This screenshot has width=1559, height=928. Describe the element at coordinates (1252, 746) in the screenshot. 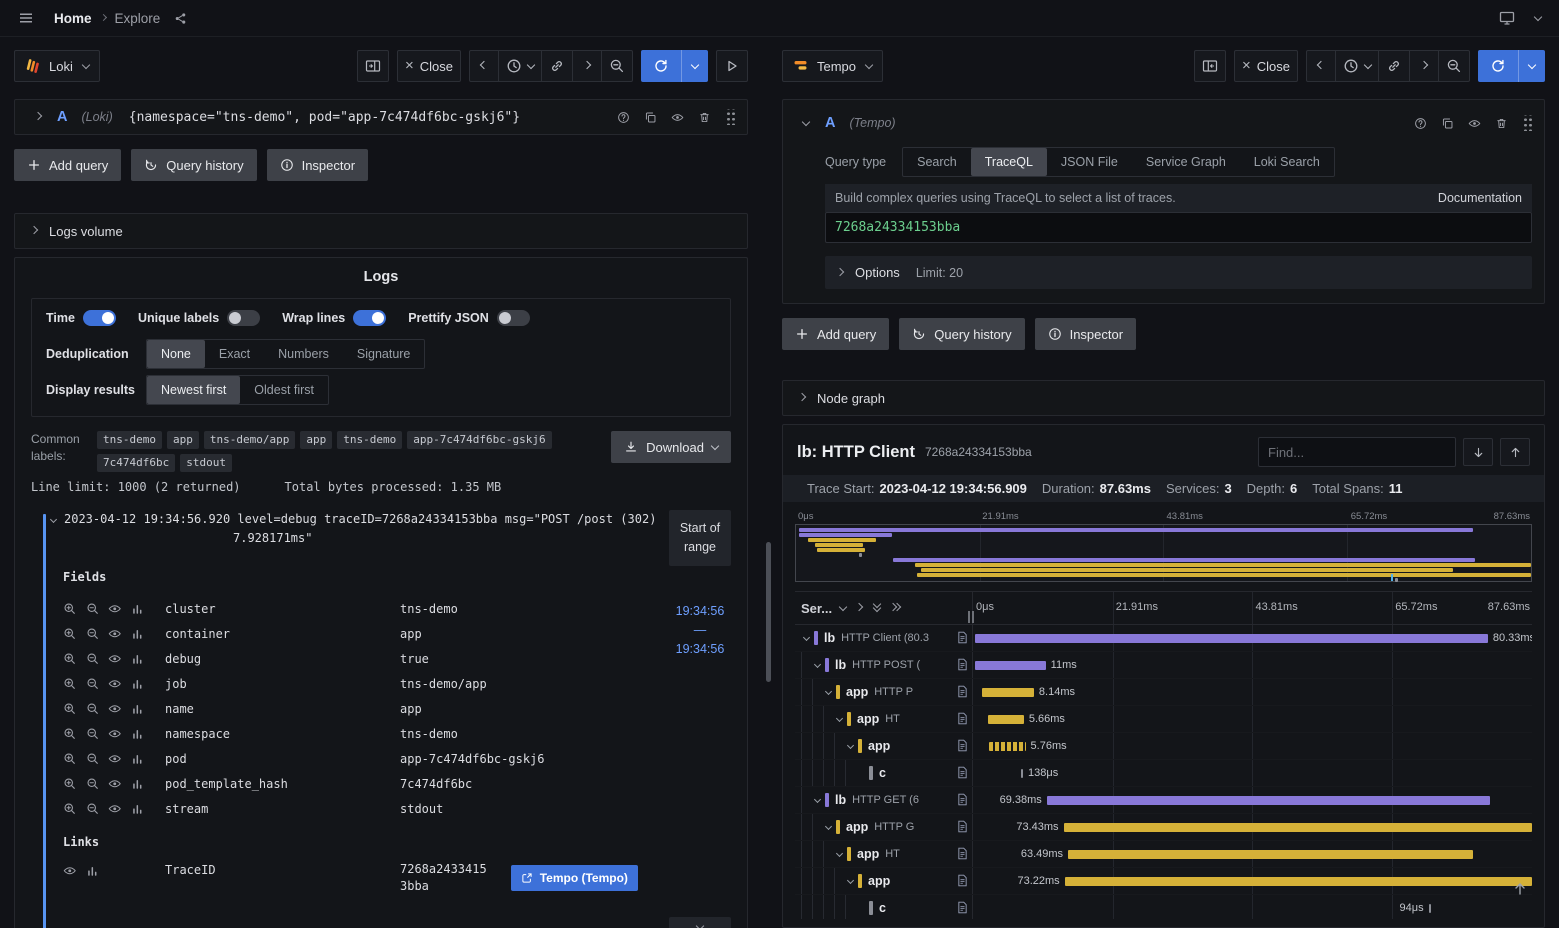

I see `span-timeline-cell: 5.76ms` at that location.